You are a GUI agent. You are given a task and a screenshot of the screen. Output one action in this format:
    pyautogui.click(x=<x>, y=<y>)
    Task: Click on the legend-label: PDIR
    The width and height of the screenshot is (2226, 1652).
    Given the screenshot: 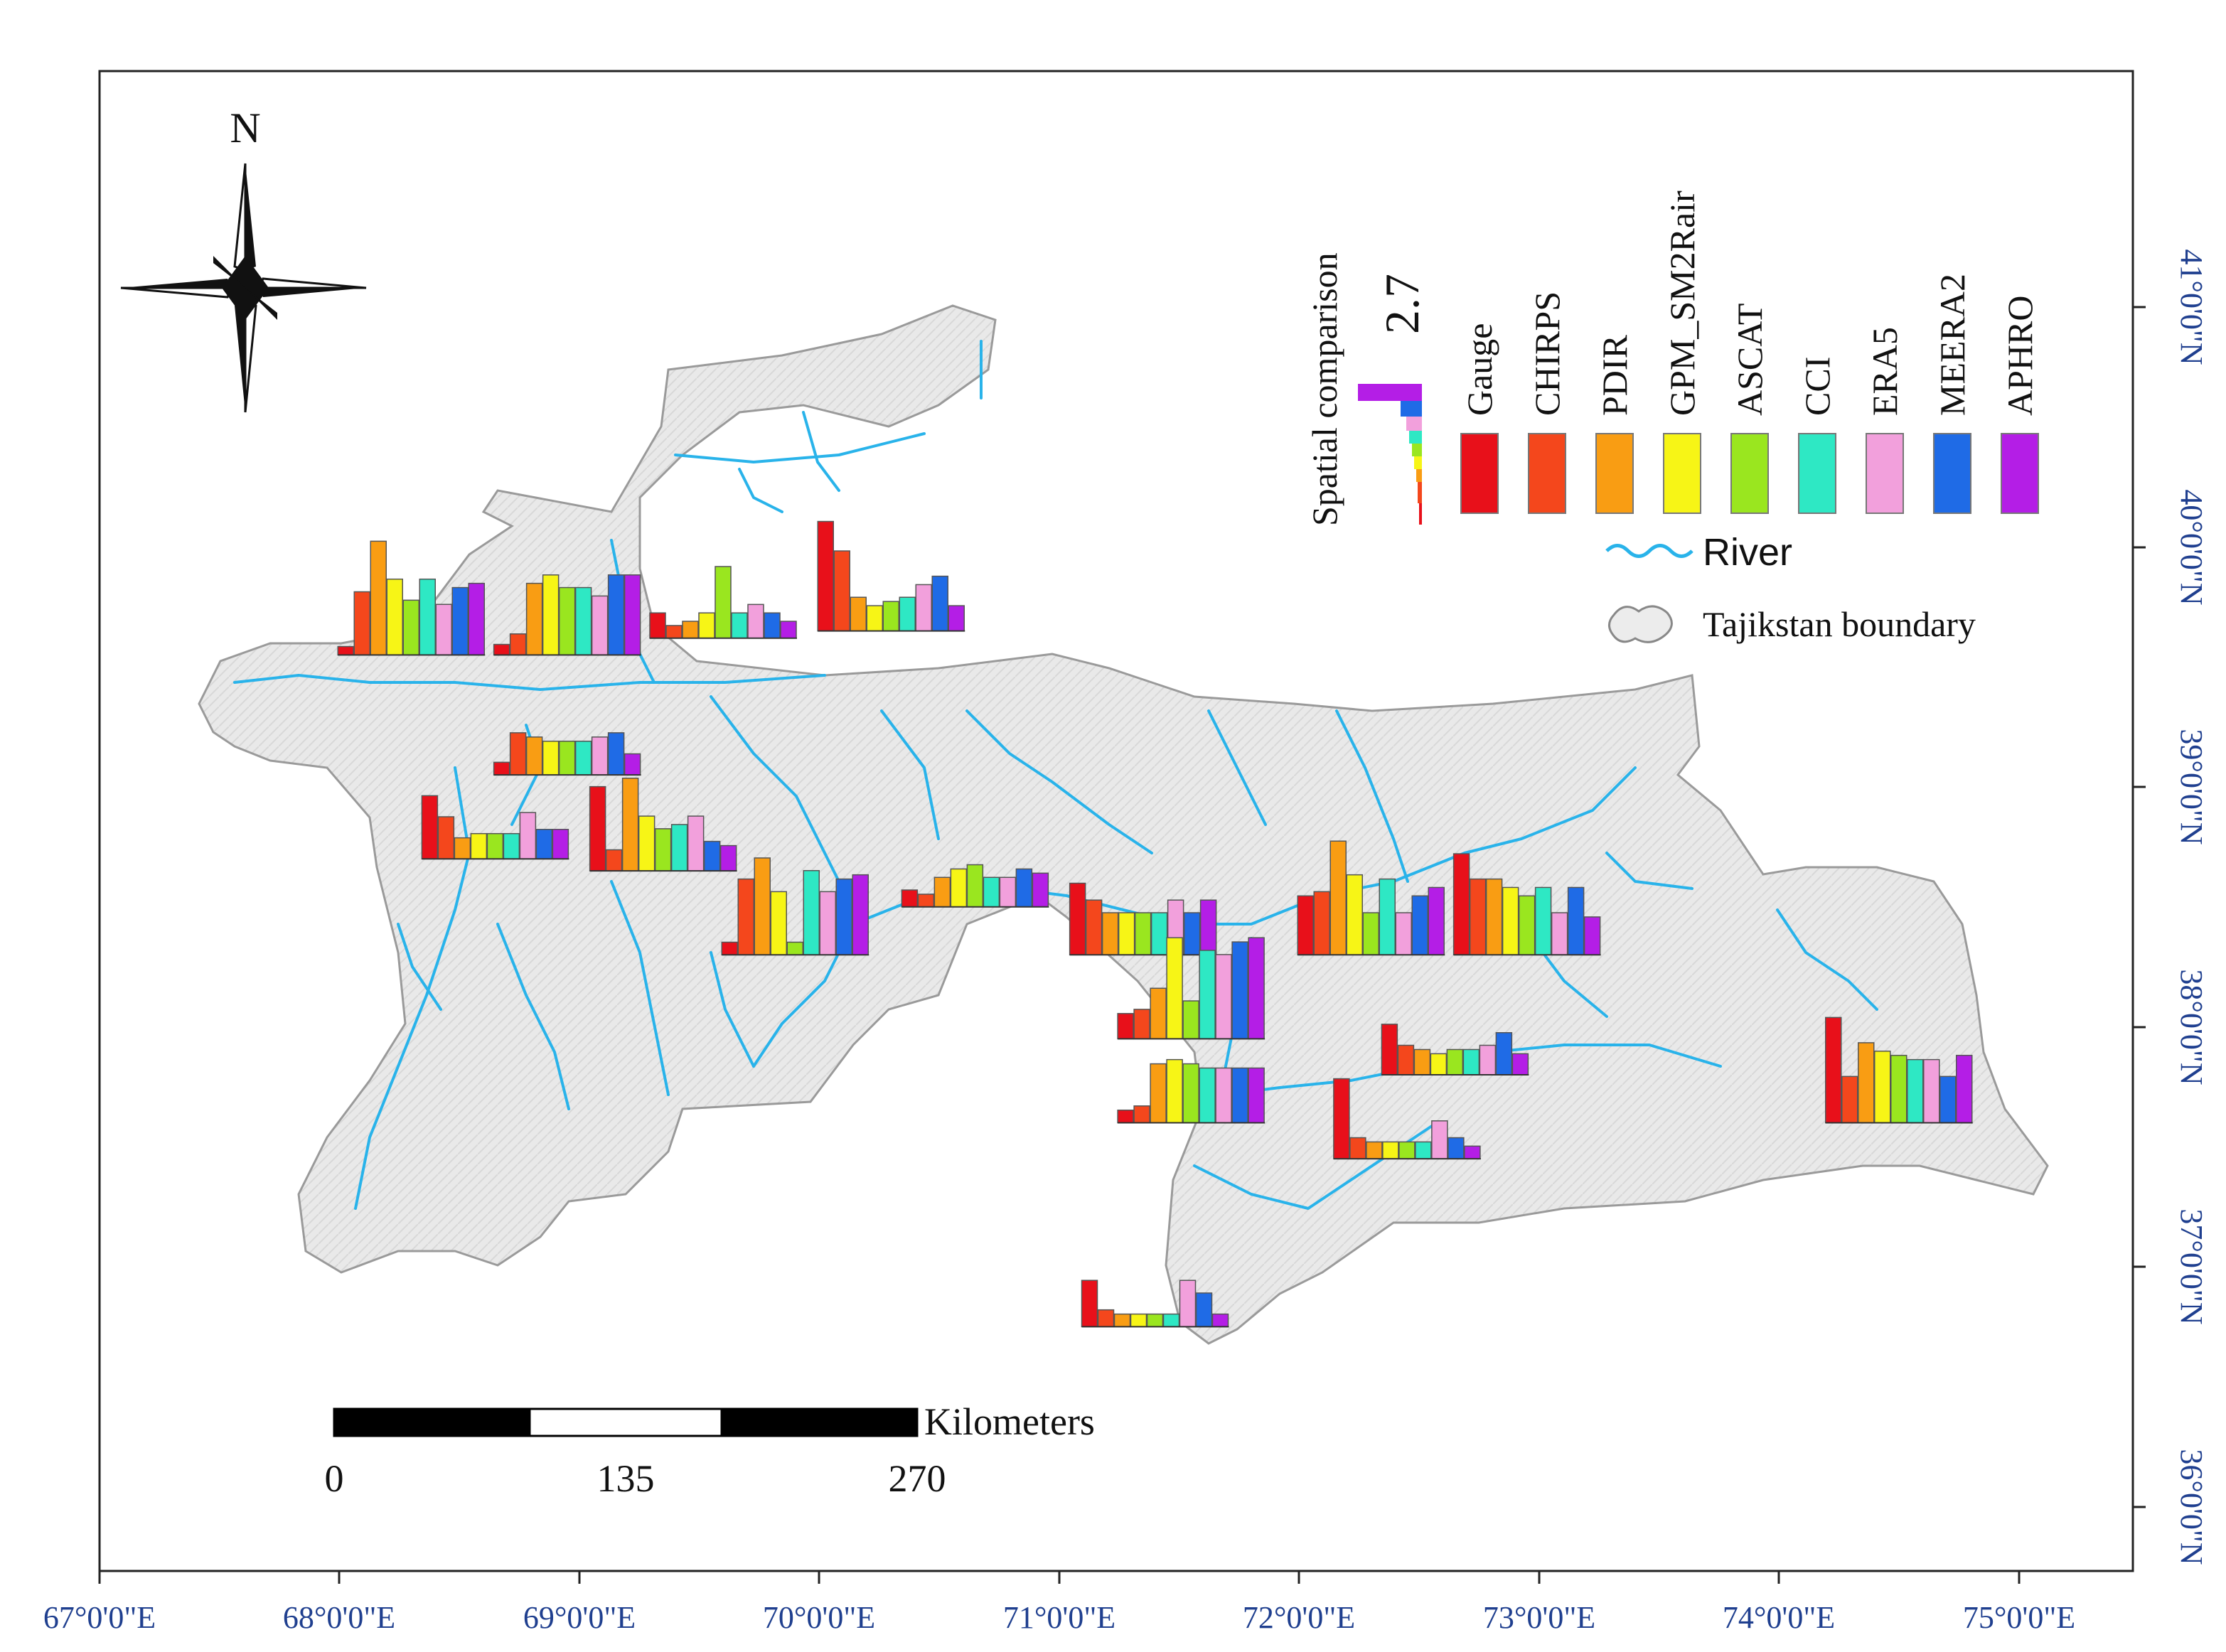 What is the action you would take?
    pyautogui.click(x=1614, y=375)
    